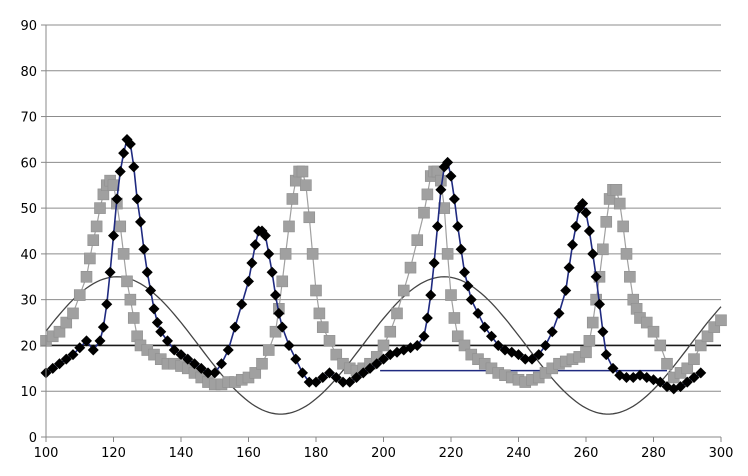 This screenshot has width=748, height=476. What do you see at coordinates (721, 453) in the screenshot?
I see `x-tick-label: 300` at bounding box center [721, 453].